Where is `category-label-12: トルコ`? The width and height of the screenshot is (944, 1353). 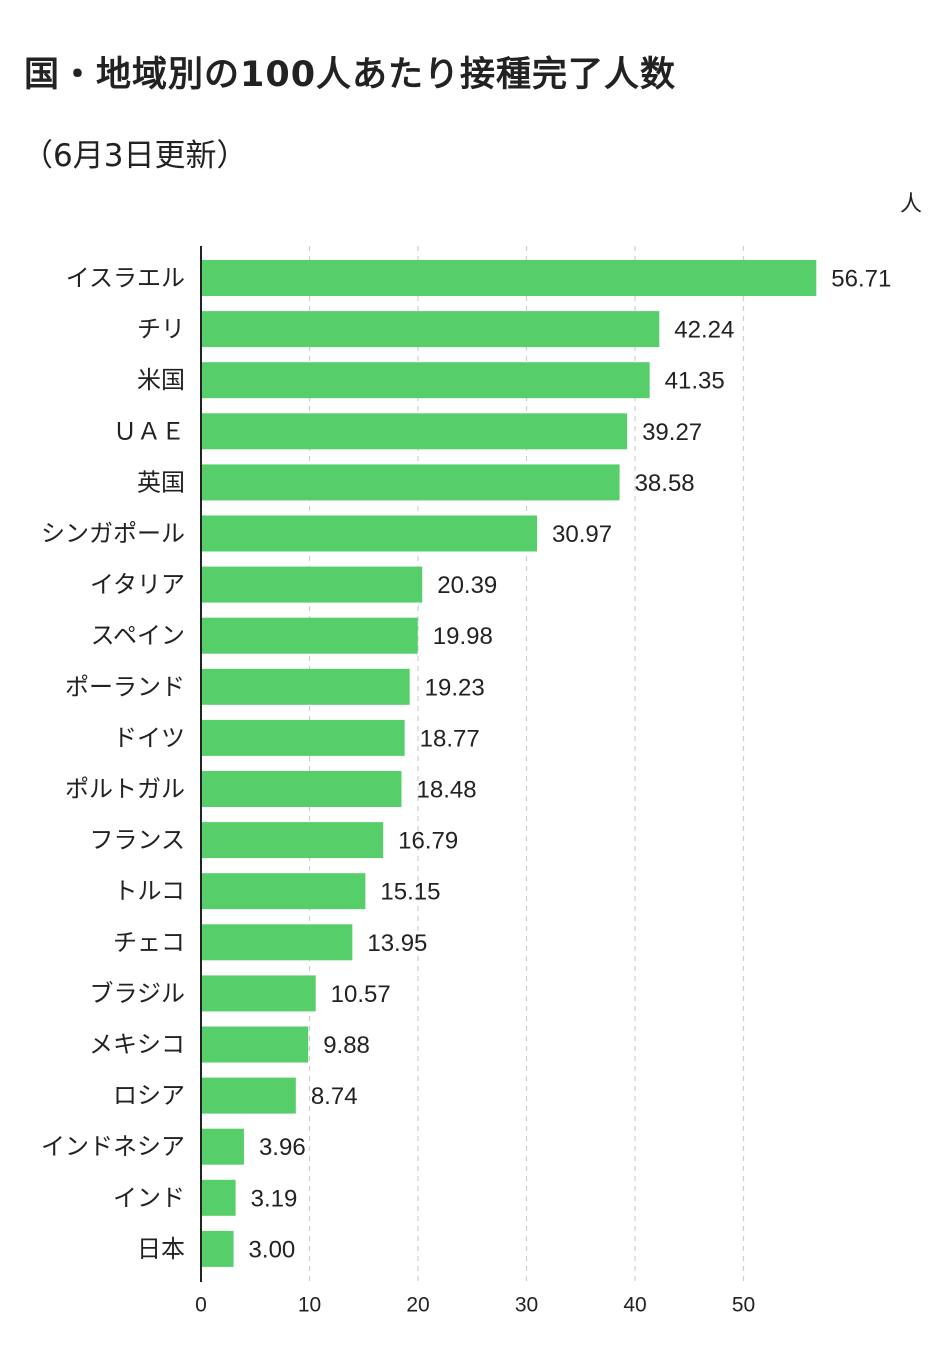 category-label-12: トルコ is located at coordinates (149, 891).